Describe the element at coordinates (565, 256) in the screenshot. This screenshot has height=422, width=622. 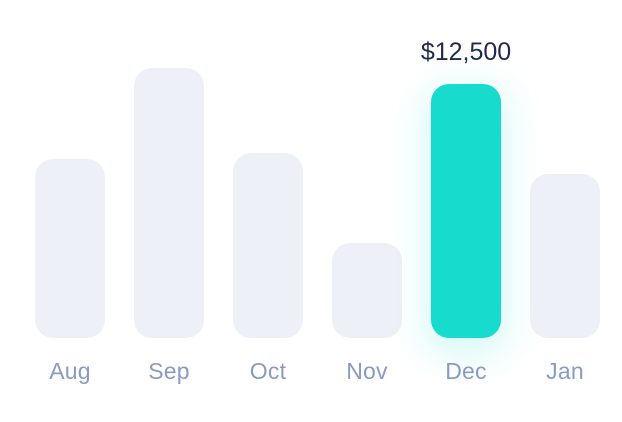
I see `bar-jan` at that location.